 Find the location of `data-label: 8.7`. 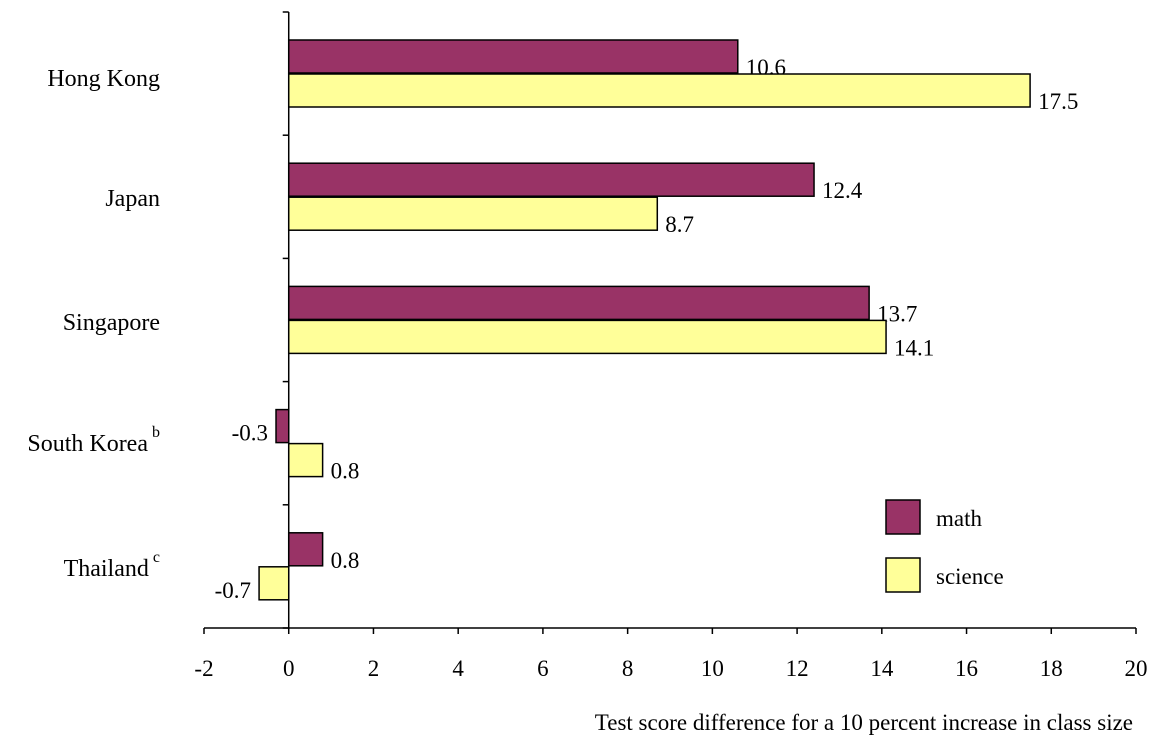

data-label: 8.7 is located at coordinates (679, 224).